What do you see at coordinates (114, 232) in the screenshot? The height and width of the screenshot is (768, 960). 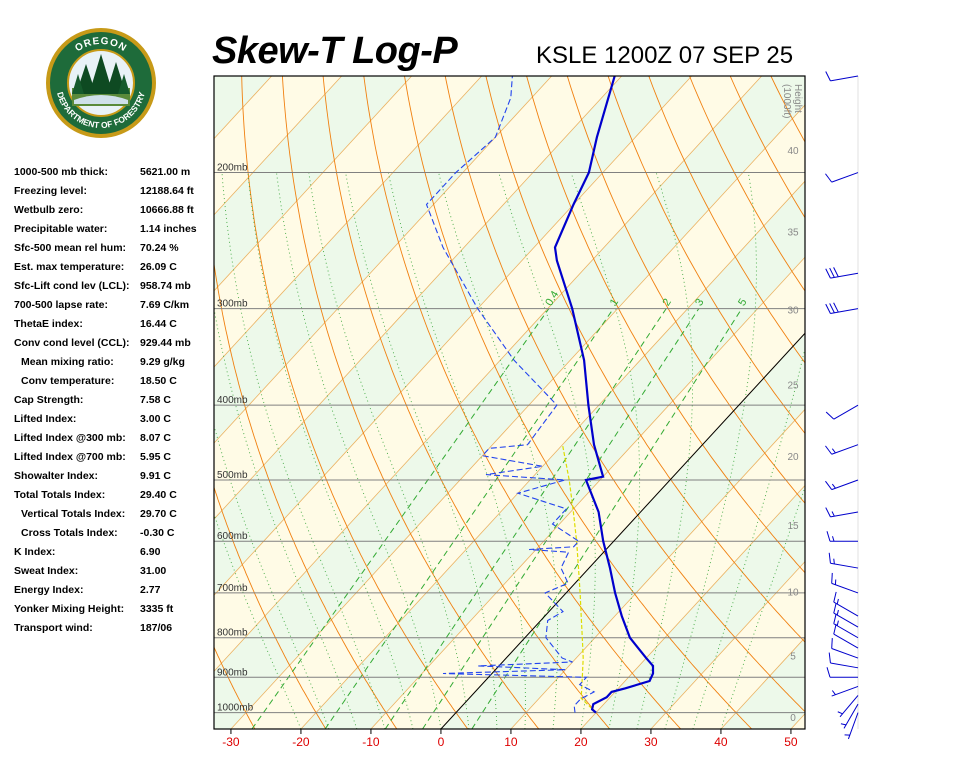 I see `index-row: Precipitable water: 1.14 inches` at bounding box center [114, 232].